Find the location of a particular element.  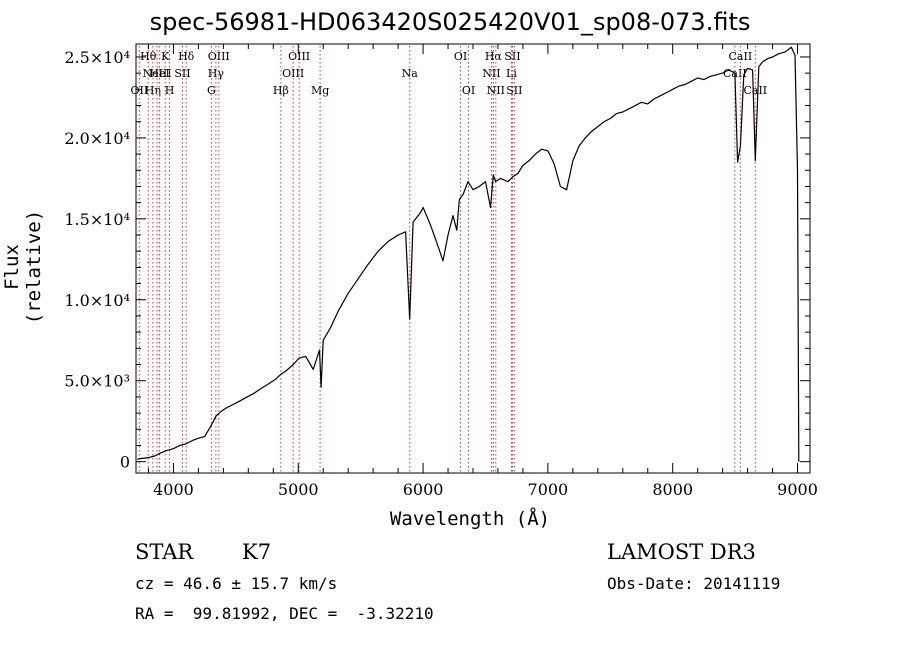

spectral-line-label: Mg is located at coordinates (320, 90).